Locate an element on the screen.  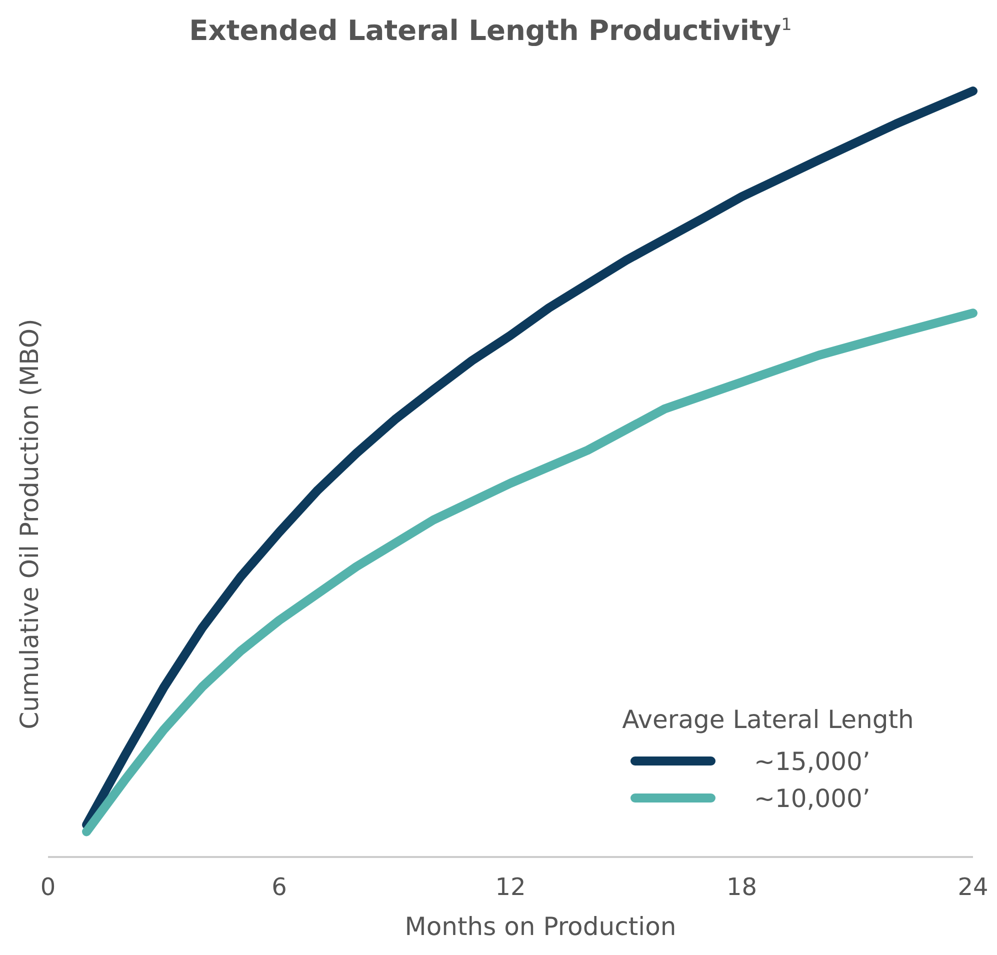
y-axis-title: Cumulative Oil Production (MBO) is located at coordinates (29, 524).